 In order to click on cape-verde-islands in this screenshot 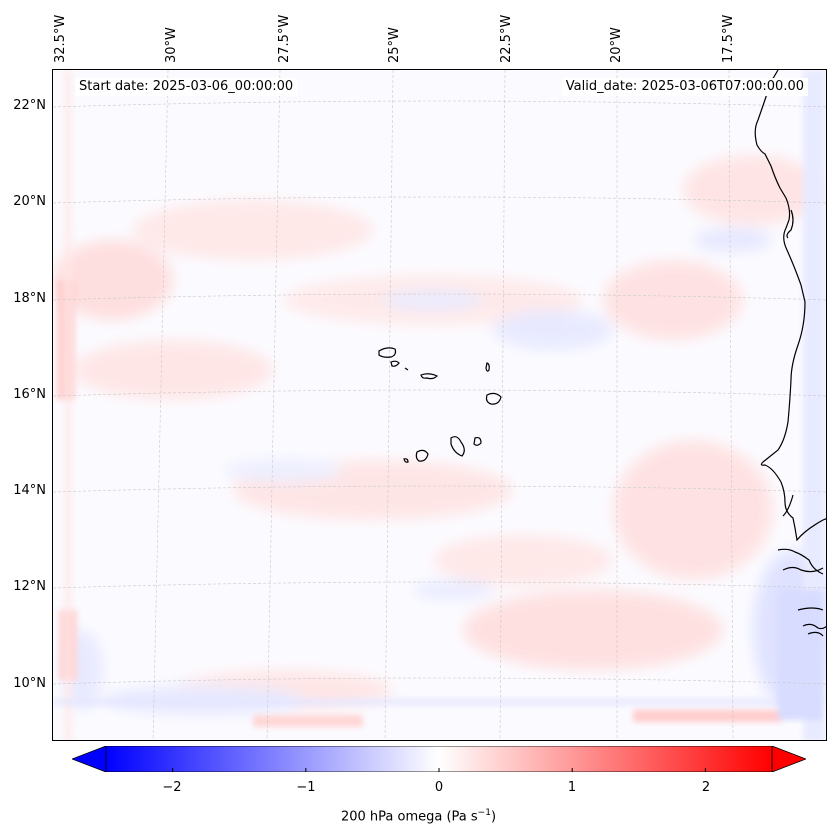, I will do `click(440, 405)`.